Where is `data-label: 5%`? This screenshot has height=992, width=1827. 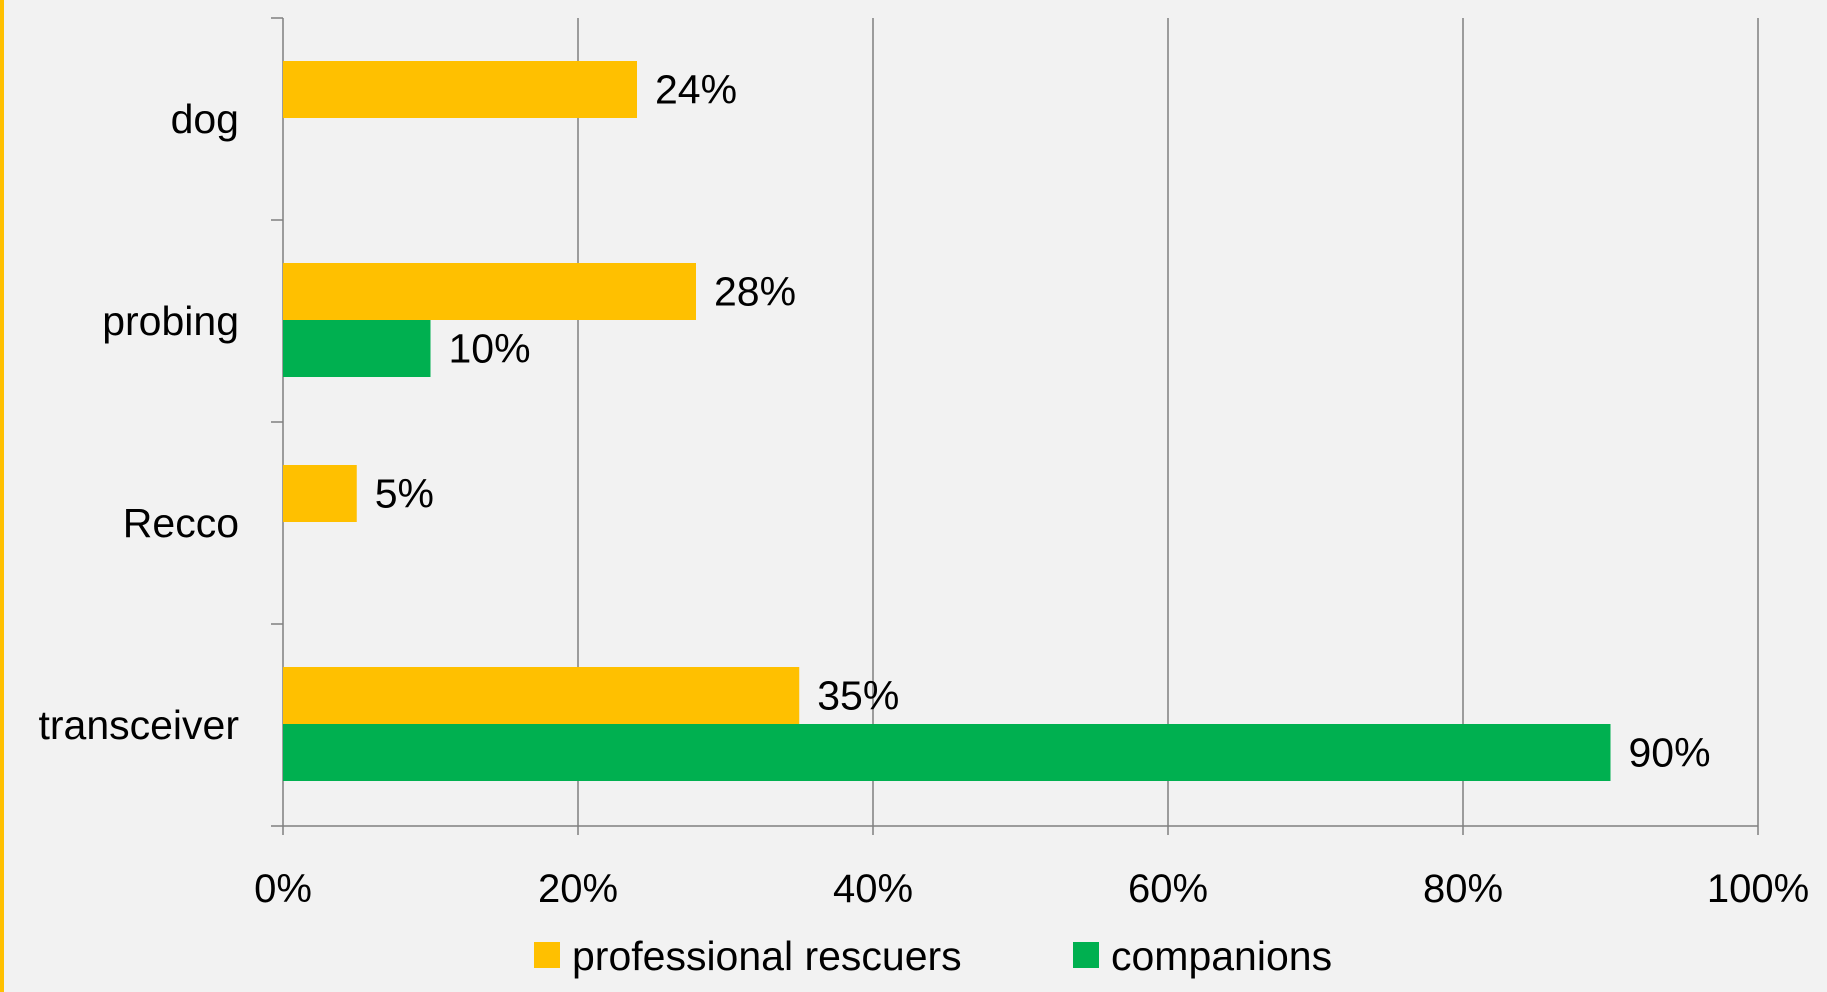 data-label: 5% is located at coordinates (404, 494).